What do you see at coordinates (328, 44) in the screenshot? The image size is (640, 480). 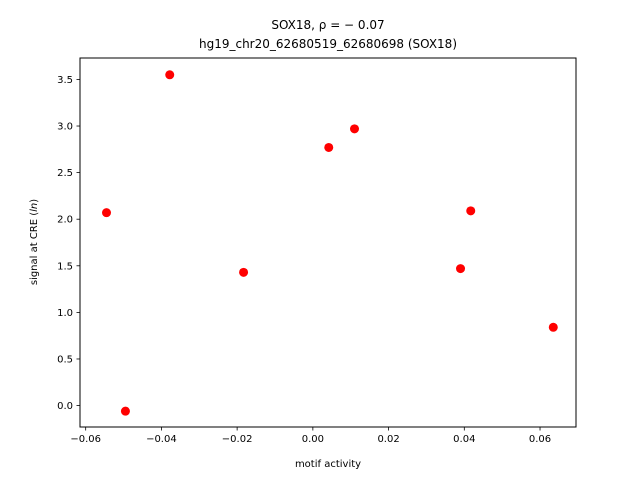 I see `chart-title-line-2: hg19_chr20_62680519_62680698 (SOX18)` at bounding box center [328, 44].